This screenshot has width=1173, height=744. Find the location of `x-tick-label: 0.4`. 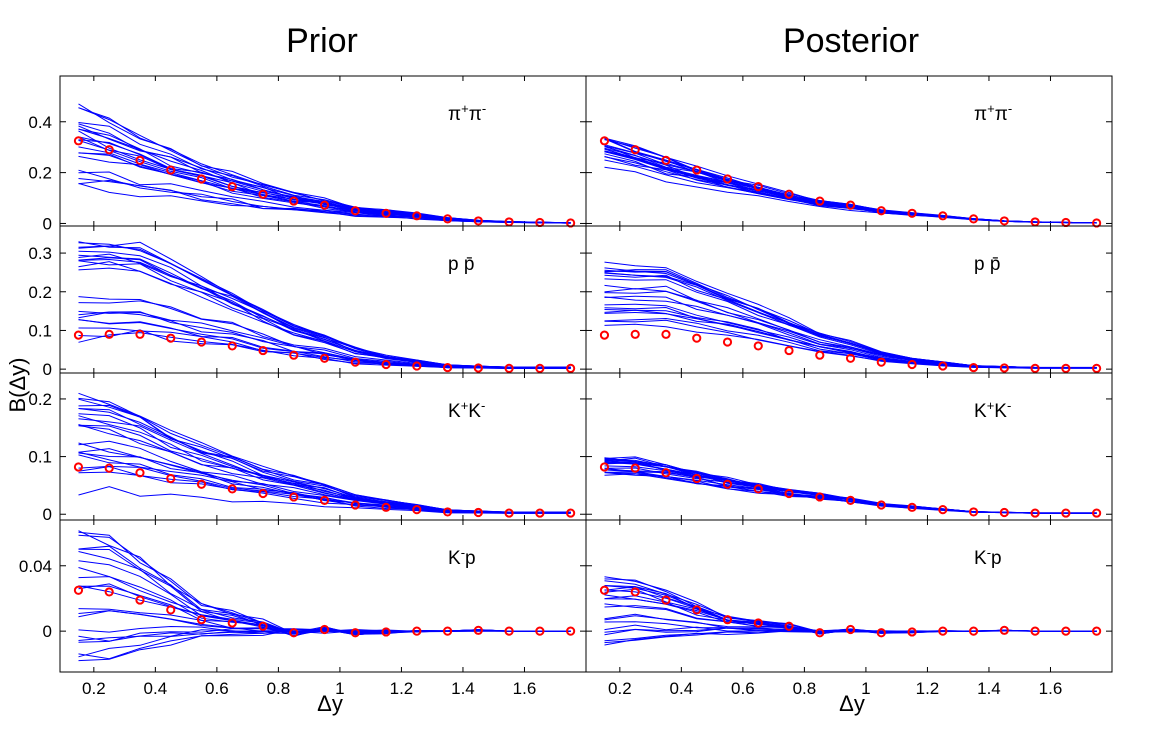

x-tick-label: 0.4 is located at coordinates (156, 688).